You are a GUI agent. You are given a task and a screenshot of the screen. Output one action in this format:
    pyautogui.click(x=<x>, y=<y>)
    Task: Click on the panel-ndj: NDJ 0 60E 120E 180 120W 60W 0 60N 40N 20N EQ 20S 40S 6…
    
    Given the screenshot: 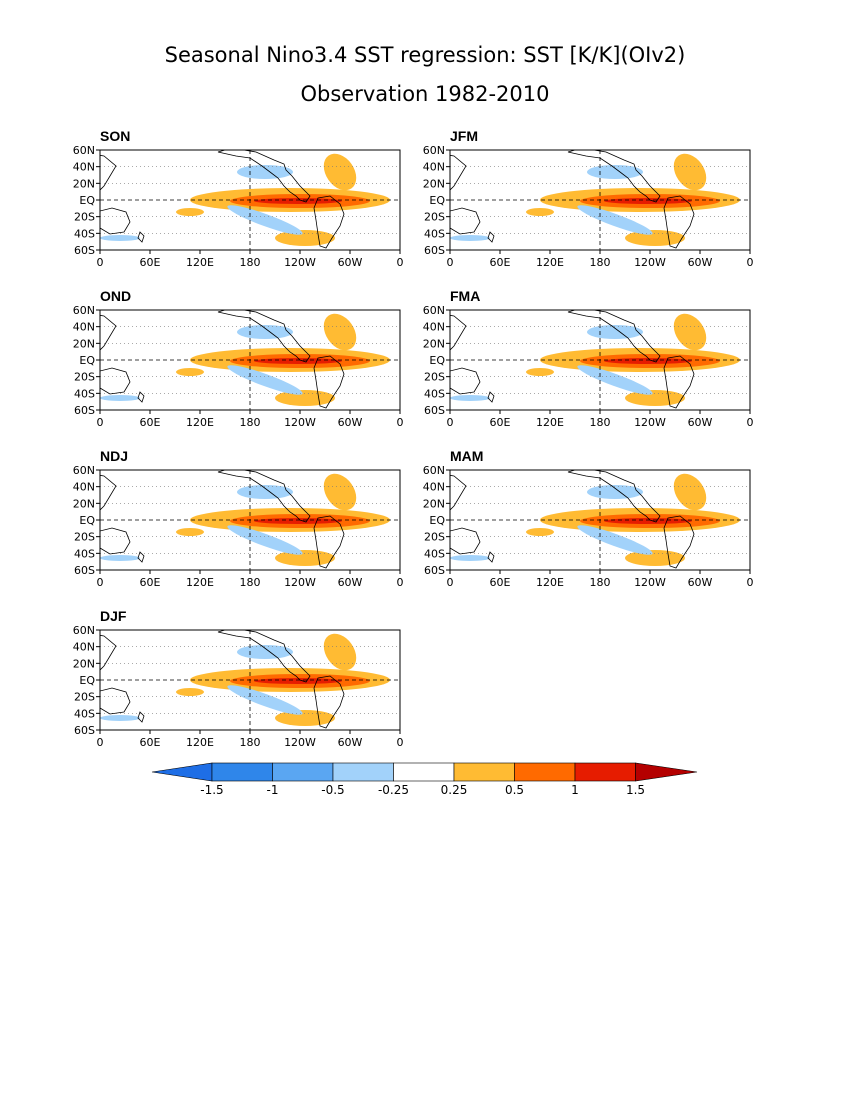 What is the action you would take?
    pyautogui.click(x=238, y=518)
    